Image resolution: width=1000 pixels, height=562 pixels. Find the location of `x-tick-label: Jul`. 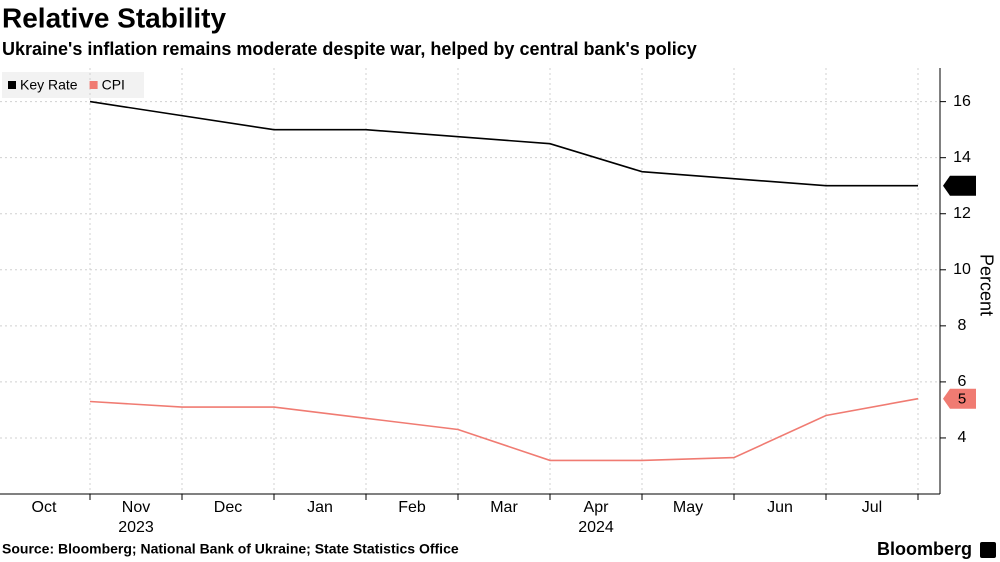

x-tick-label: Jul is located at coordinates (872, 507).